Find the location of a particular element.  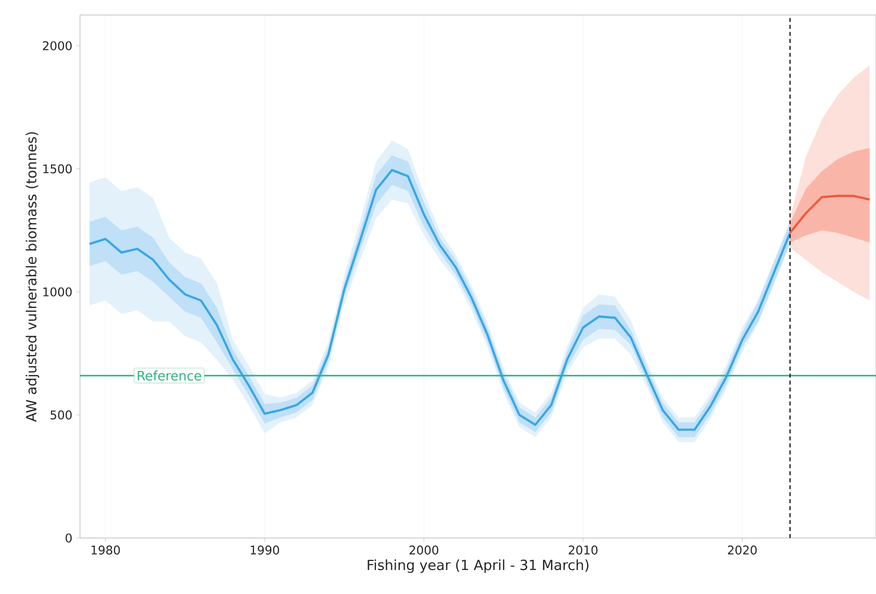

x-tick-label: 2020 is located at coordinates (742, 550).